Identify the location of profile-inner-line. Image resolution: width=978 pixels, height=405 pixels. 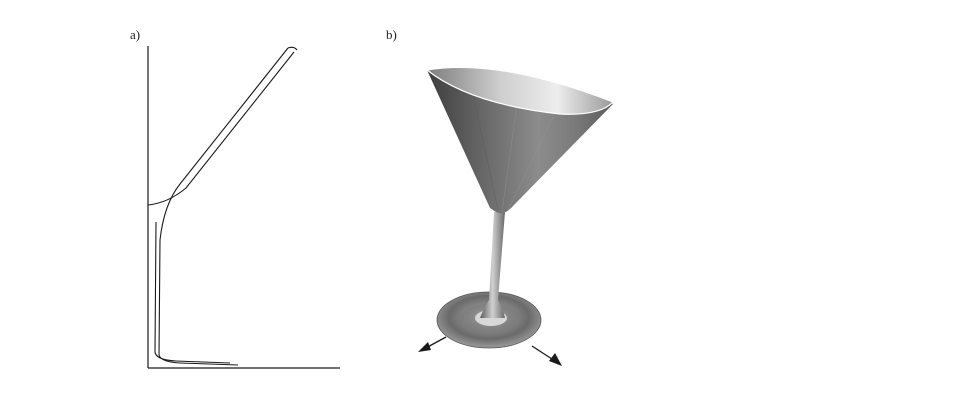
(223, 206).